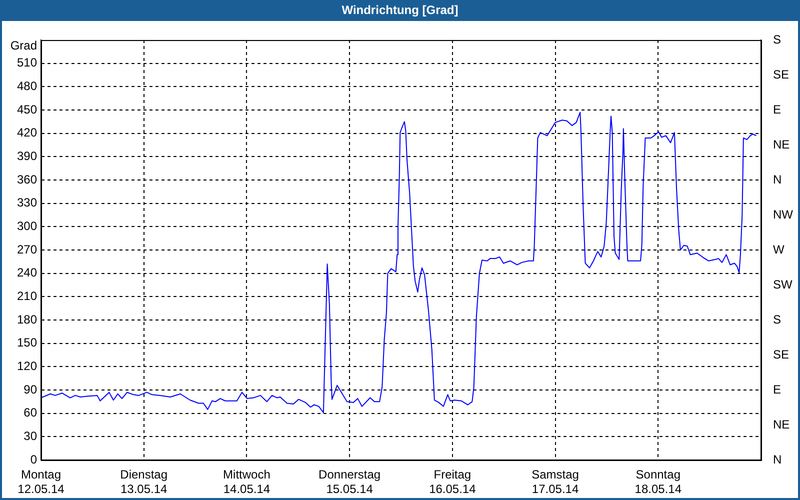  What do you see at coordinates (27, 85) in the screenshot?
I see `y-tick-label: 480` at bounding box center [27, 85].